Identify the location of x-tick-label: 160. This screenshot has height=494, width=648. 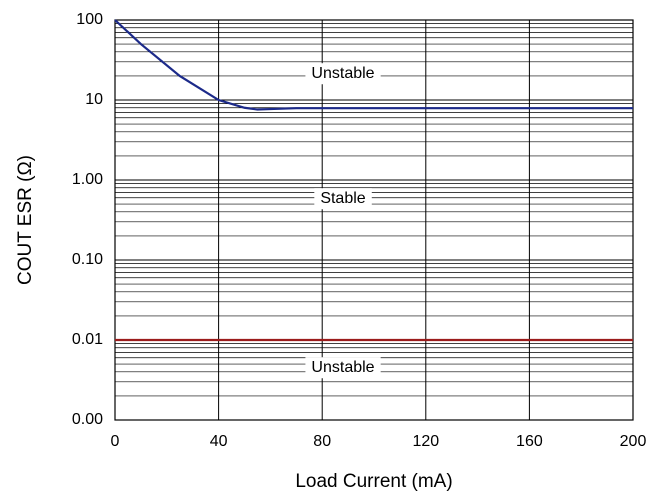
(529, 441).